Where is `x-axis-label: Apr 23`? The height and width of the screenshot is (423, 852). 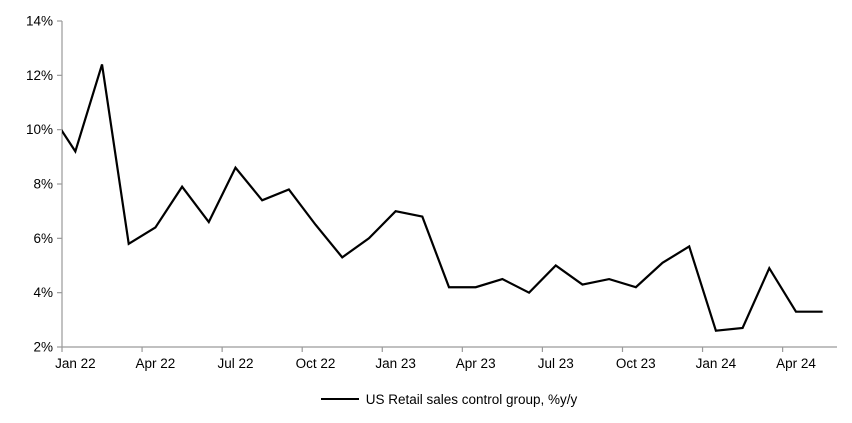
x-axis-label: Apr 23 is located at coordinates (476, 363).